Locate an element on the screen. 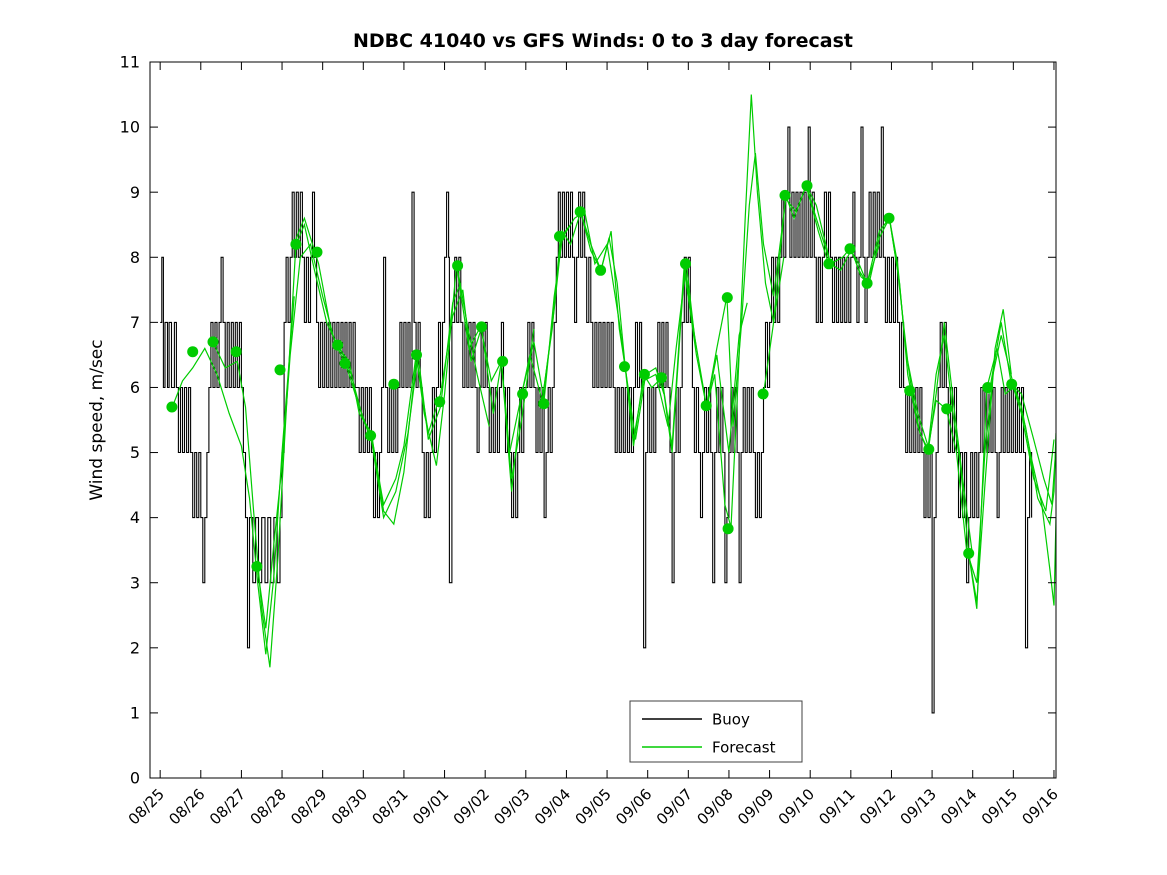 This screenshot has height=875, width=1167. legend-entry-label: Buoy is located at coordinates (731, 719).